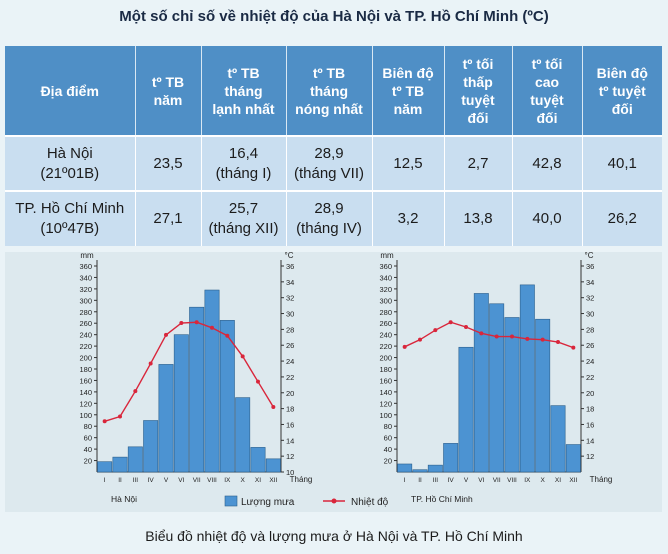  Describe the element at coordinates (477, 218) in the screenshot. I see `table-cell: 13,8` at that location.